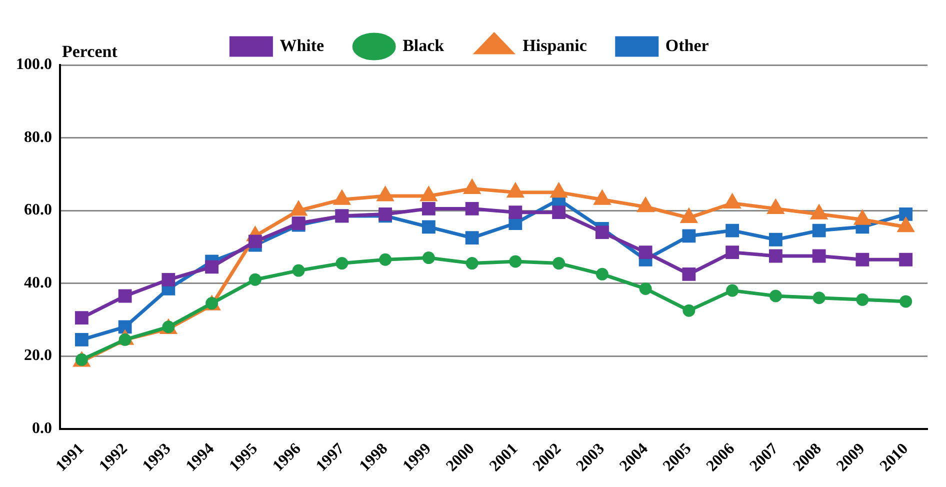  What do you see at coordinates (42, 428) in the screenshot?
I see `y-tick-label: 0.0` at bounding box center [42, 428].